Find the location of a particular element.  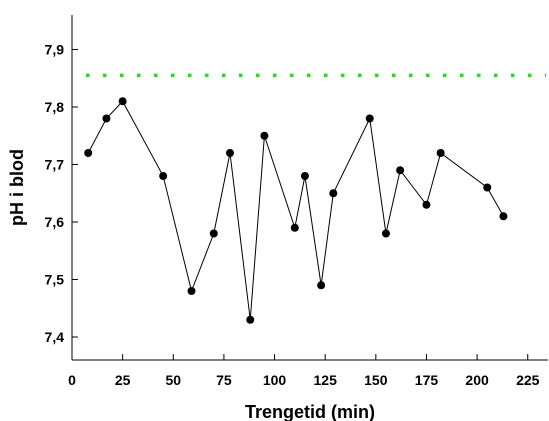

x-tick-label: 50 is located at coordinates (173, 380).